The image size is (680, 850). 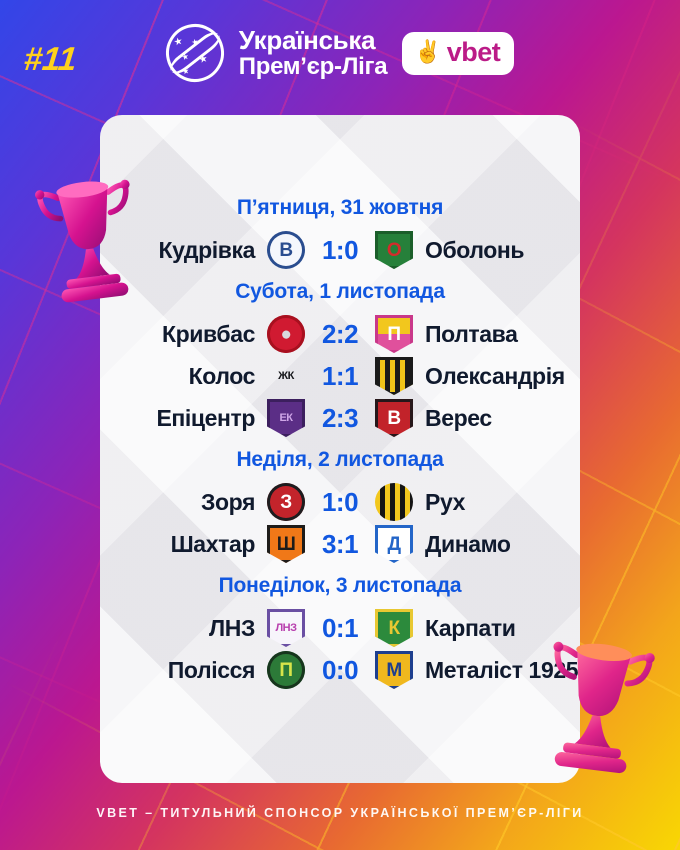 I want to click on match-score: 1:1, so click(x=340, y=375).